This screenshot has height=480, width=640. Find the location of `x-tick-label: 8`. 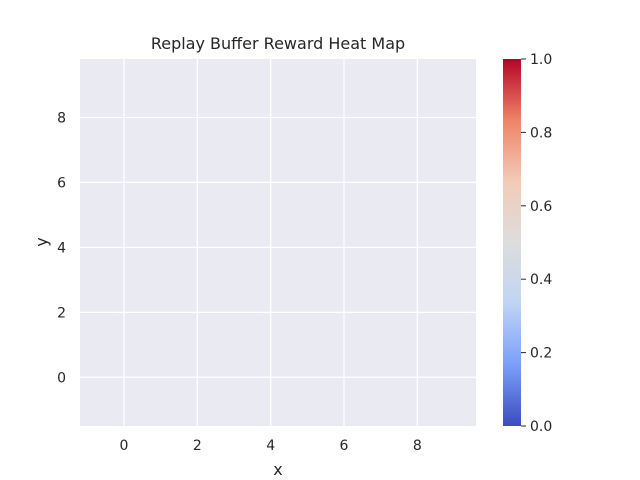

x-tick-label: 8 is located at coordinates (417, 446).